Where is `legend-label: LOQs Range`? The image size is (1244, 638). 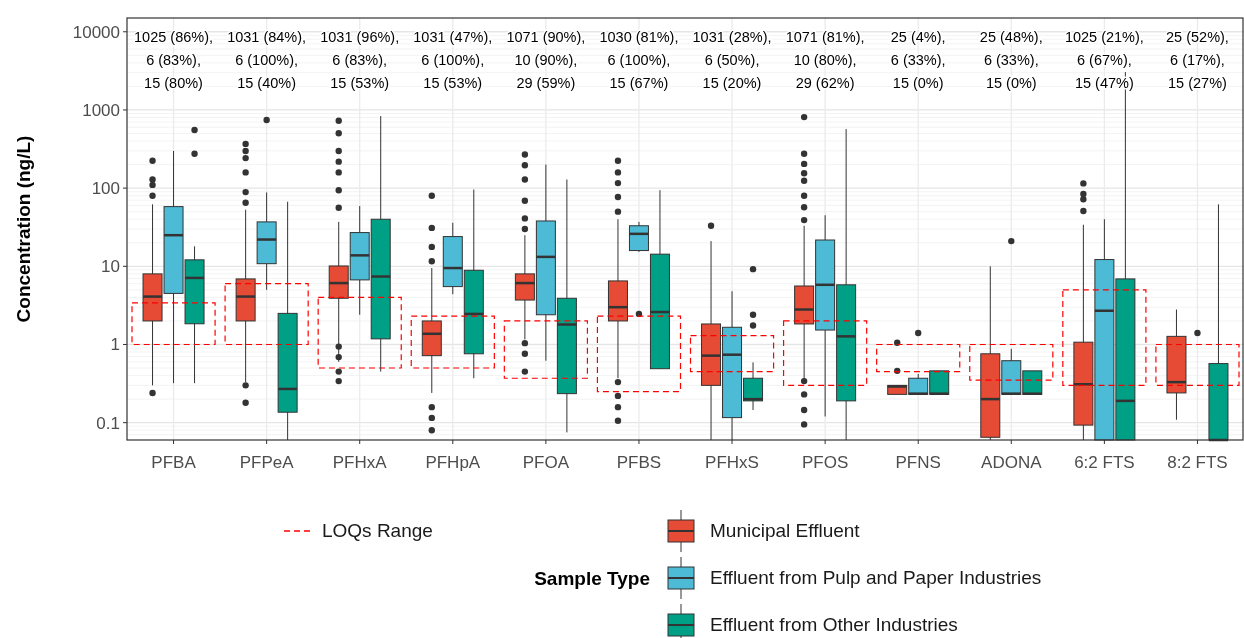 legend-label: LOQs Range is located at coordinates (377, 530).